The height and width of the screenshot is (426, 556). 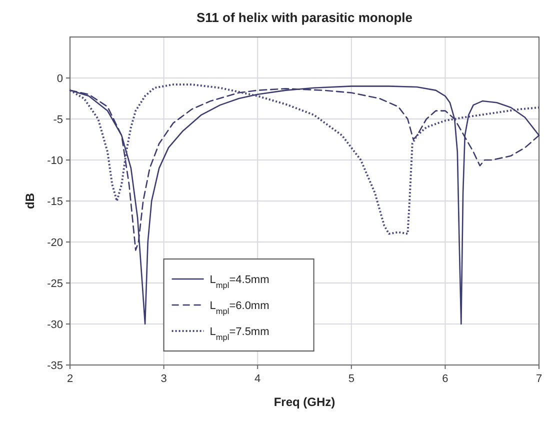 What do you see at coordinates (539, 379) in the screenshot?
I see `x-tick-label: 7` at bounding box center [539, 379].